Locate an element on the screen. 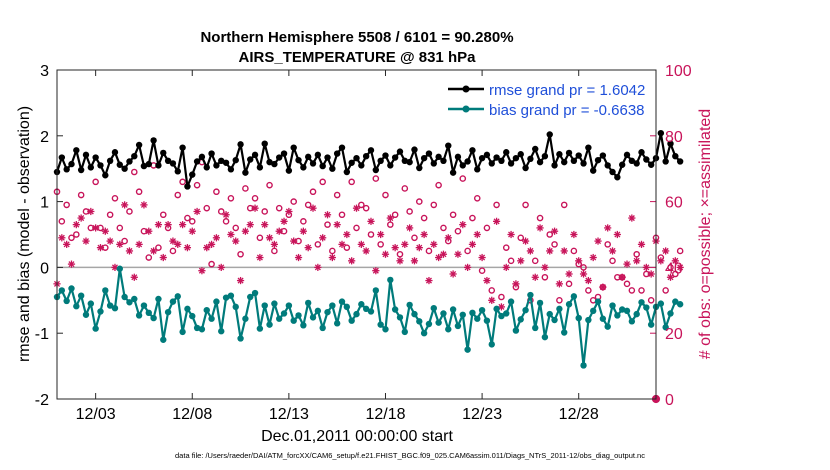 The width and height of the screenshot is (830, 470). x-tick-label: 12/23 is located at coordinates (482, 414).